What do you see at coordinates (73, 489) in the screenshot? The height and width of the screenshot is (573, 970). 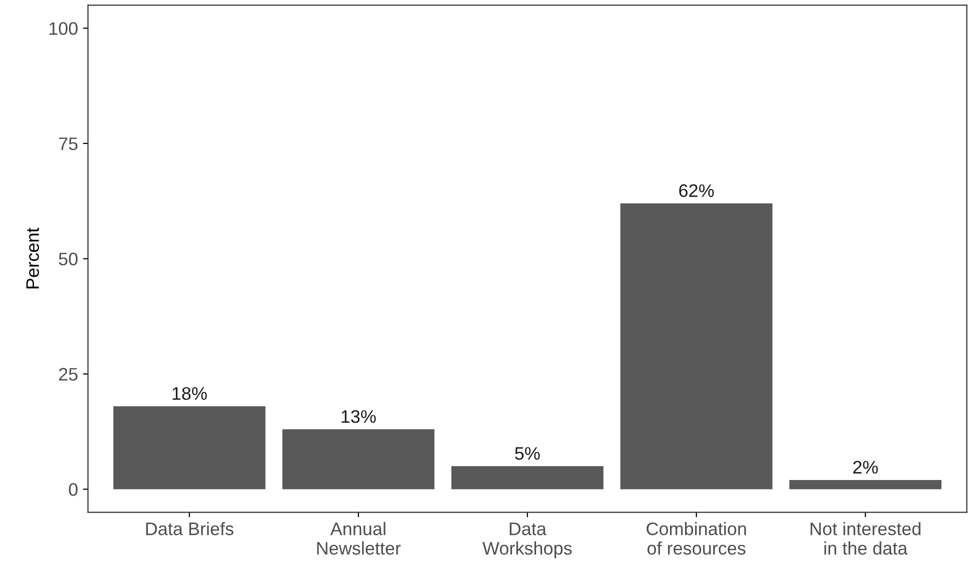 I see `y-tick-label: 0` at bounding box center [73, 489].